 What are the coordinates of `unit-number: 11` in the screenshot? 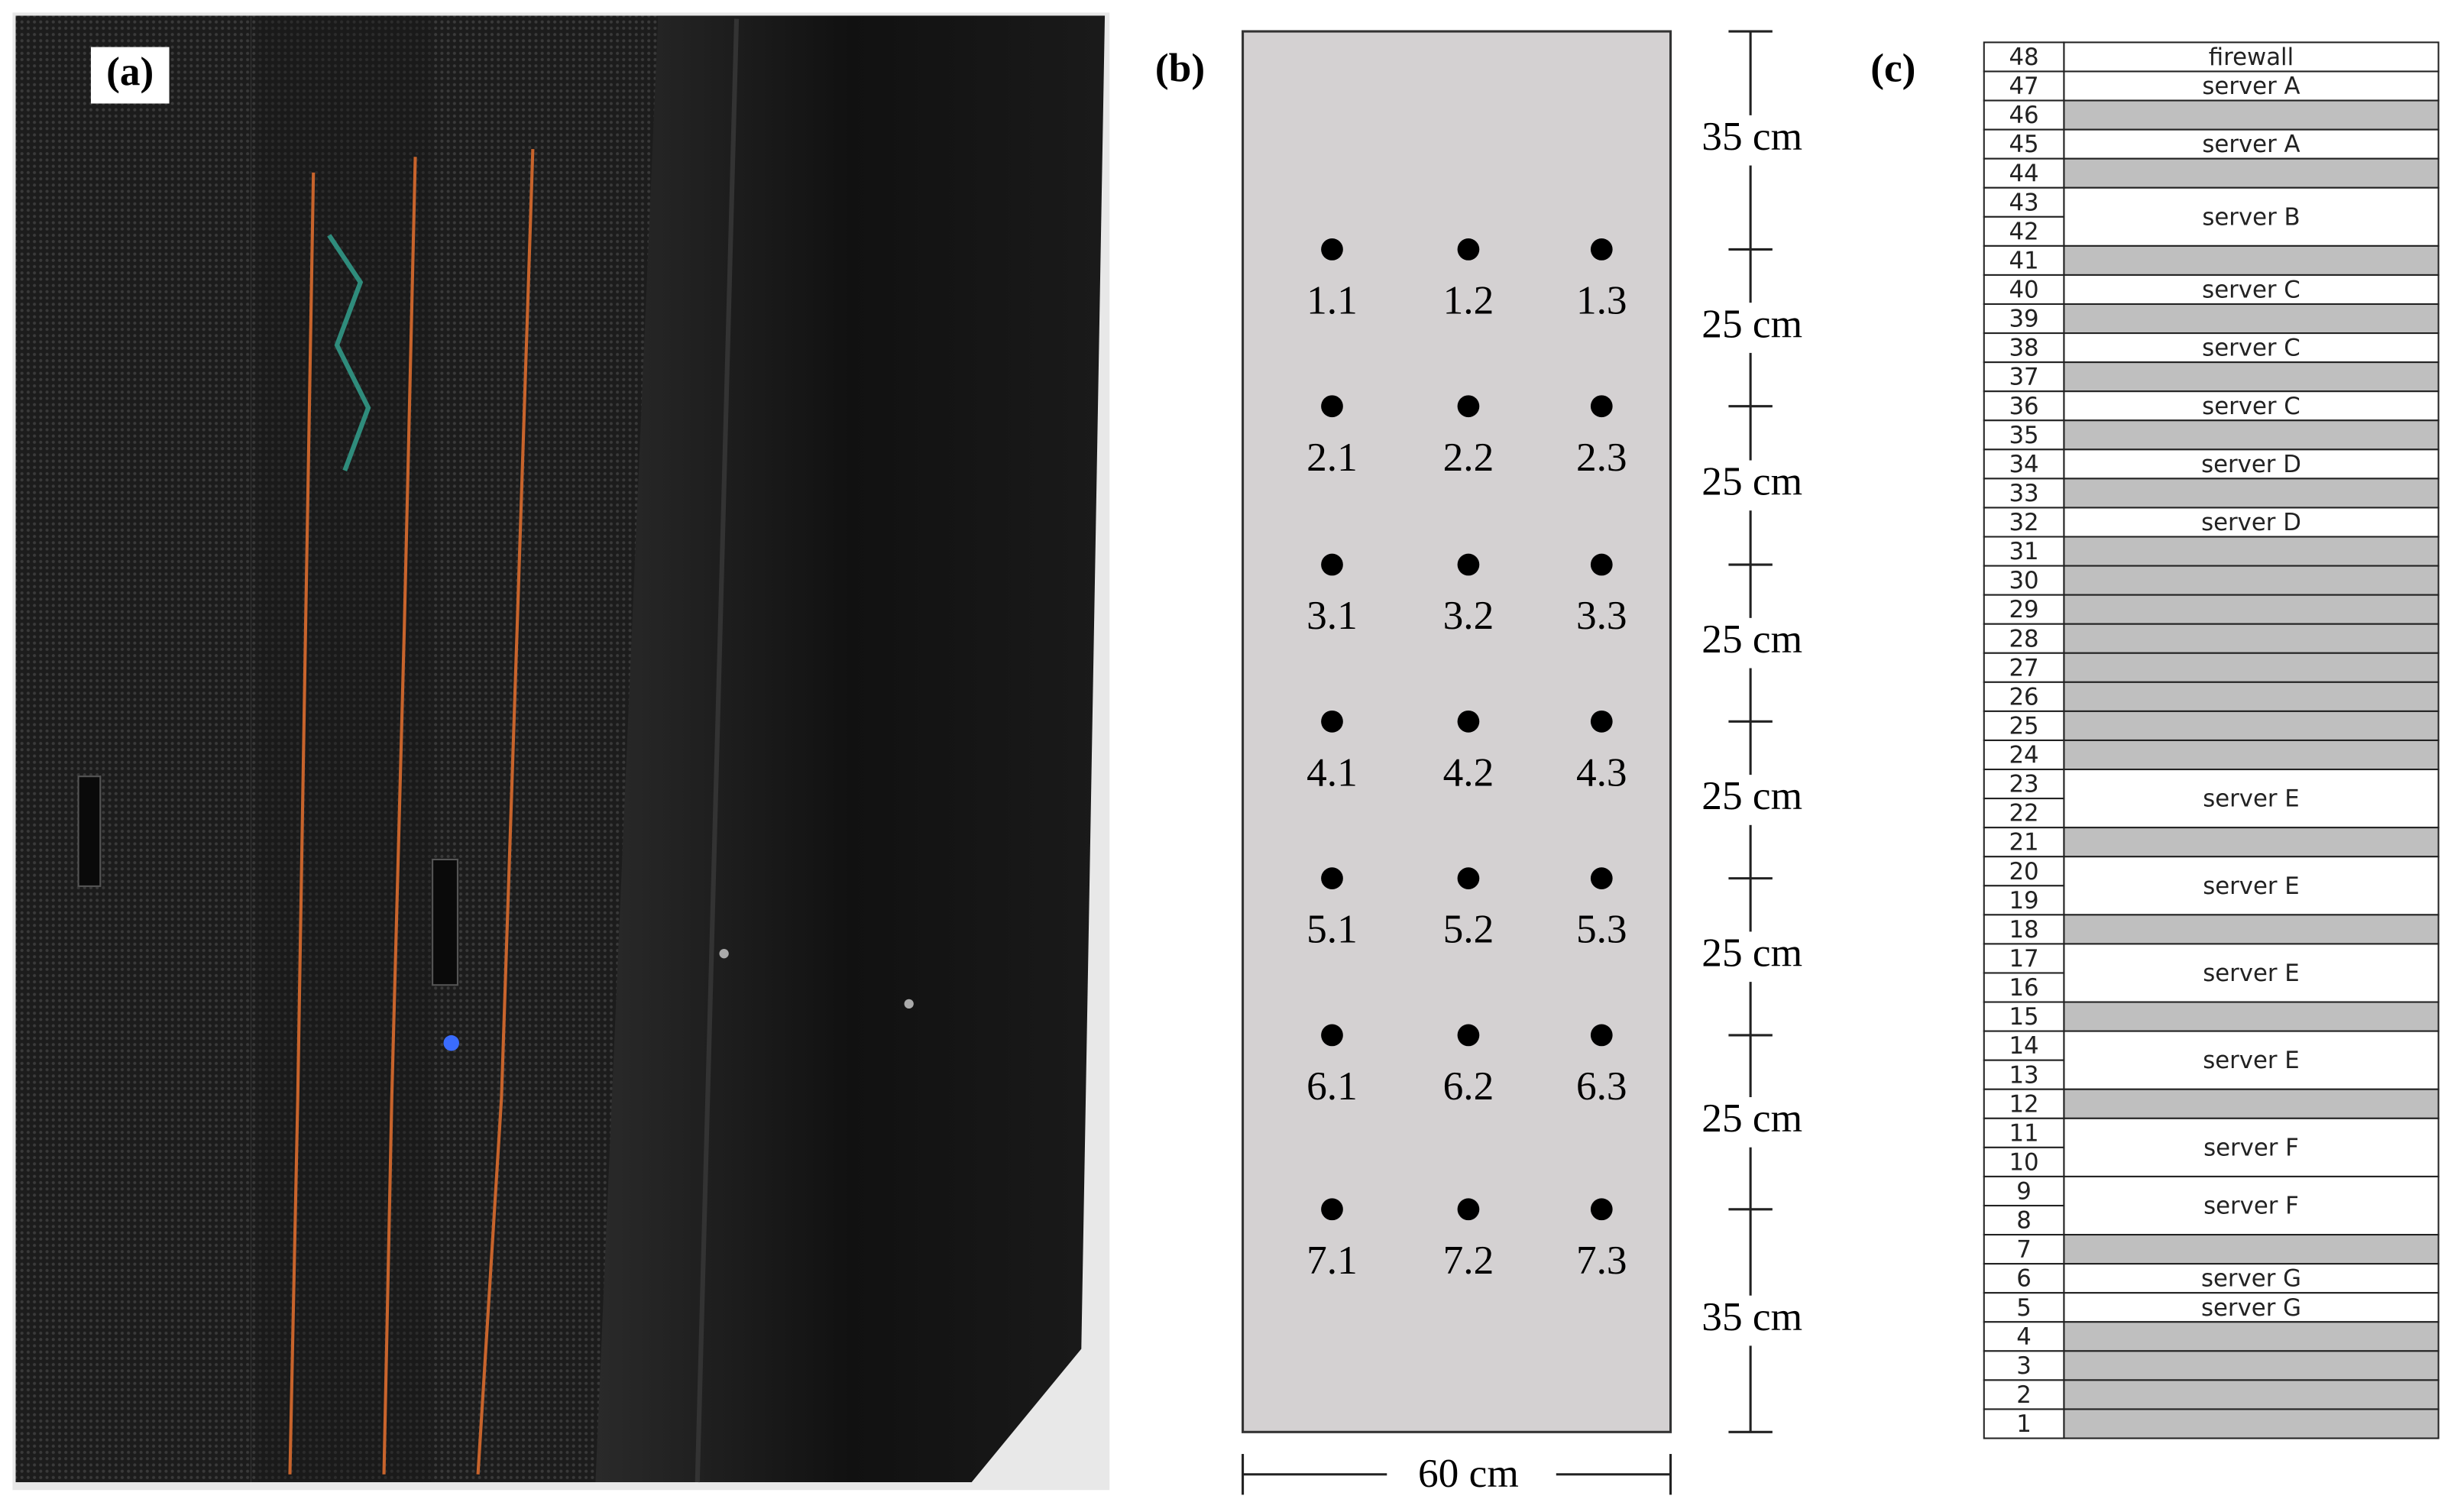 It's located at (2023, 1133).